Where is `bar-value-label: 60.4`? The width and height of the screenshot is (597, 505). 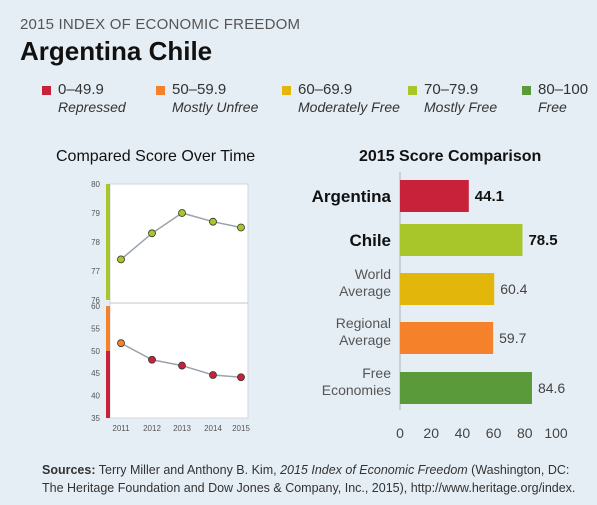
bar-value-label: 60.4 is located at coordinates (513, 289).